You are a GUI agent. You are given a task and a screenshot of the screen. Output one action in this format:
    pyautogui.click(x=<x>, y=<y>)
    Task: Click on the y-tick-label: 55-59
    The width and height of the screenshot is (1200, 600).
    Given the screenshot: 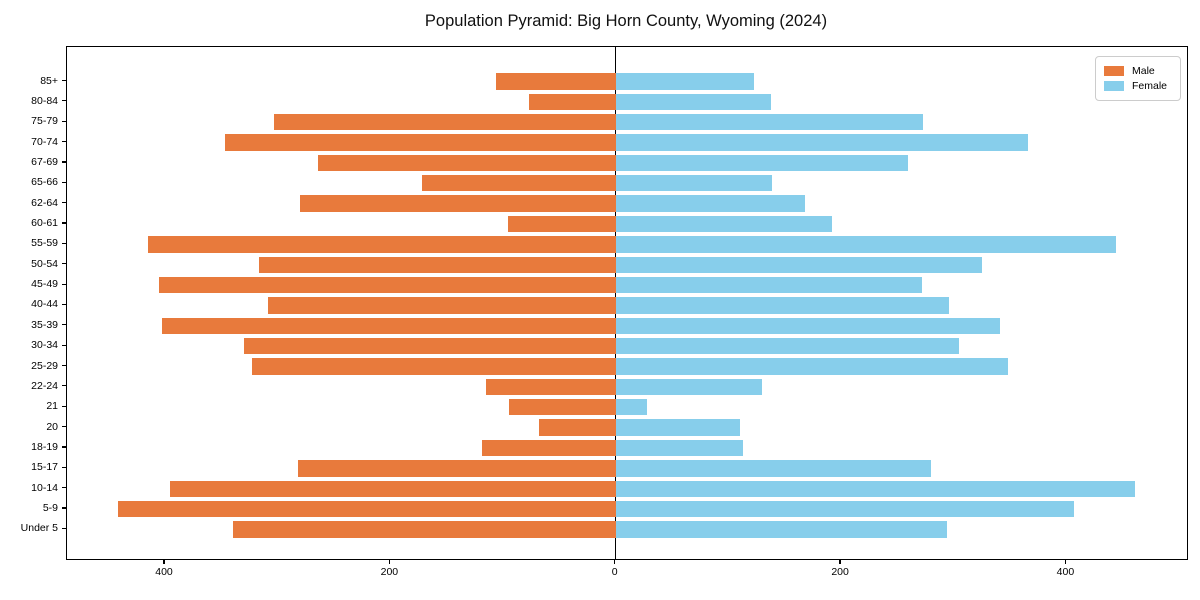 What is the action you would take?
    pyautogui.click(x=44, y=243)
    